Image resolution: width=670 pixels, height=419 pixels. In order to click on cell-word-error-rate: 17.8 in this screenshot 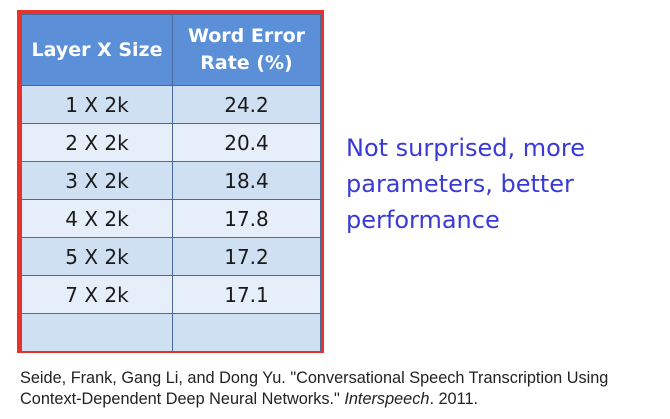, I will do `click(246, 218)`.